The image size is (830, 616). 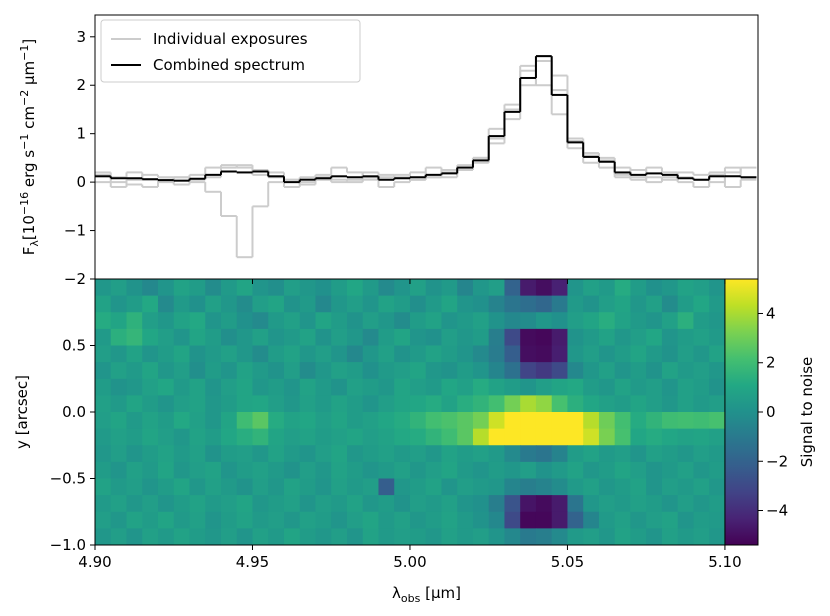 What do you see at coordinates (81, 134) in the screenshot?
I see `y-tick-label: 1` at bounding box center [81, 134].